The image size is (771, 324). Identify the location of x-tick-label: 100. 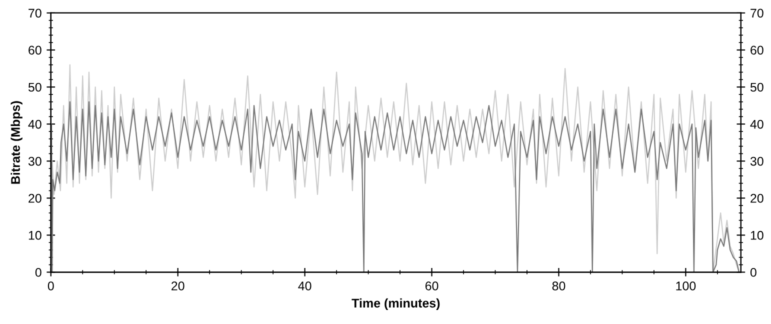
(686, 286).